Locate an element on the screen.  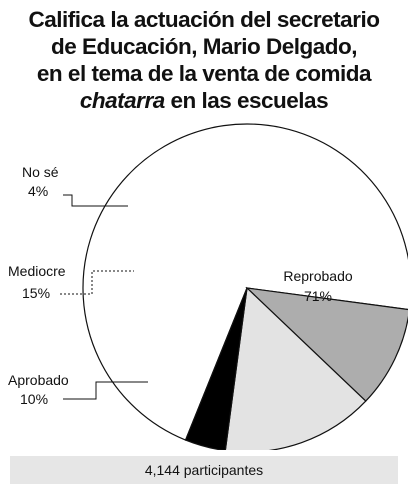
title-line-4-rest: en las escuelas is located at coordinates (246, 100).